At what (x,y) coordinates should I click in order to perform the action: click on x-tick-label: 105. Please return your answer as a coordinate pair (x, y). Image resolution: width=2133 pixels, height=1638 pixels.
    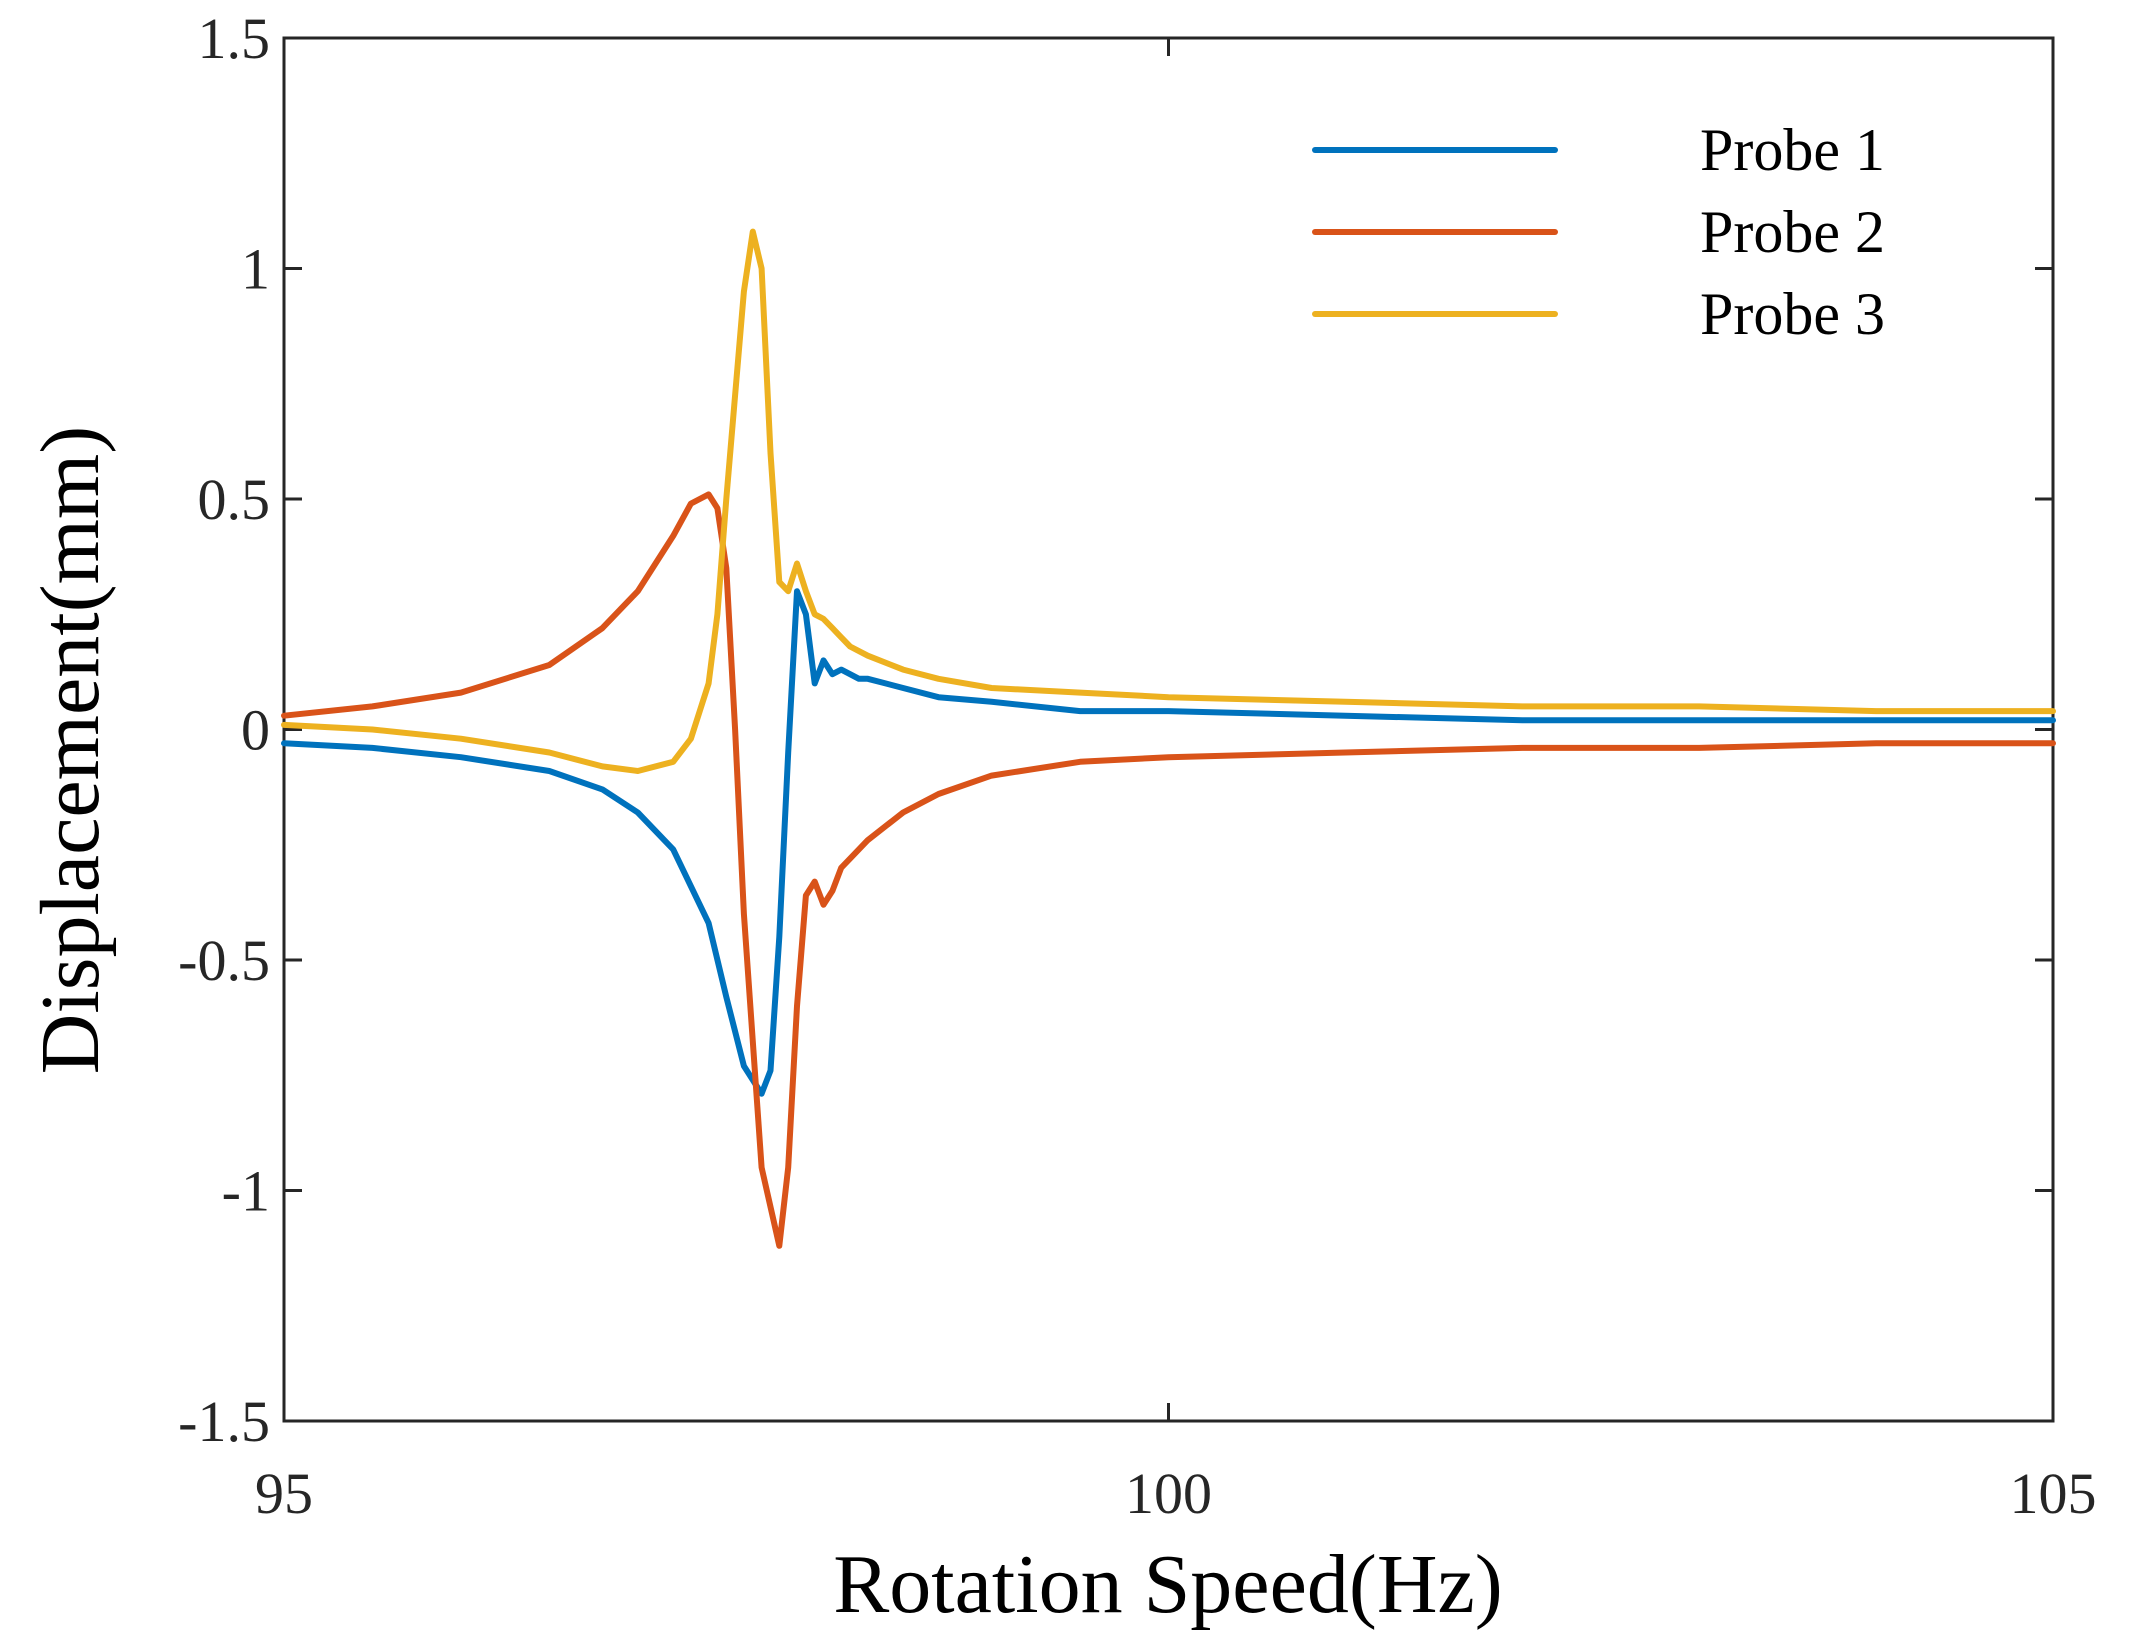
    Looking at the image, I should click on (2053, 1493).